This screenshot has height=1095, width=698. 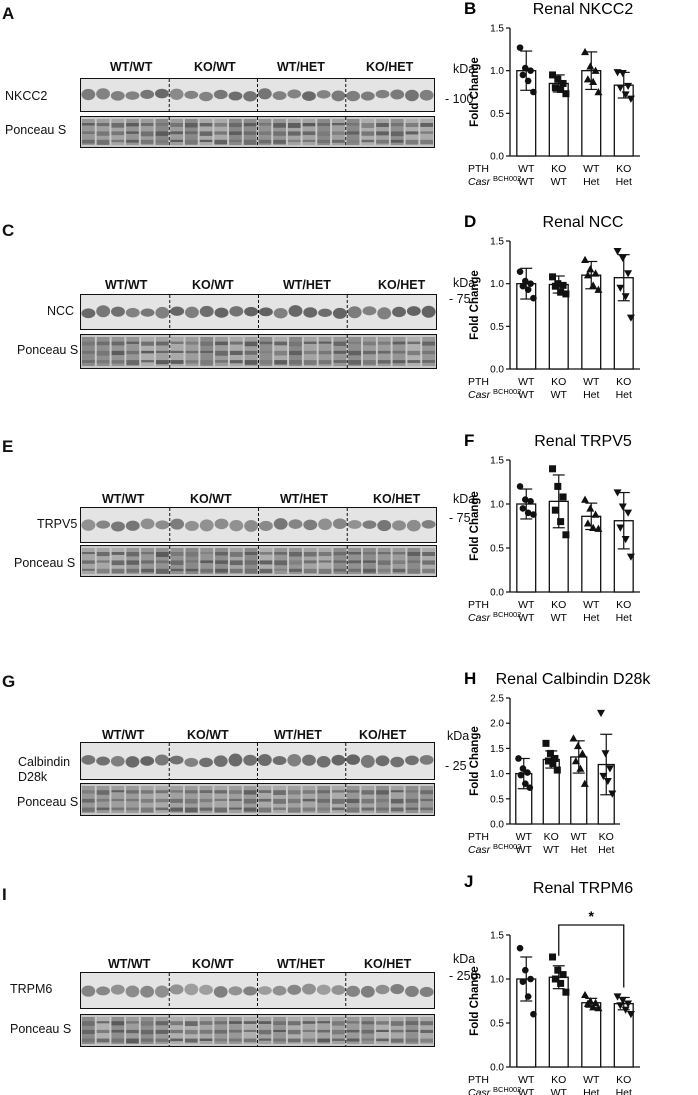 What do you see at coordinates (583, 9) in the screenshot?
I see `chart-title: Renal NKCC2` at bounding box center [583, 9].